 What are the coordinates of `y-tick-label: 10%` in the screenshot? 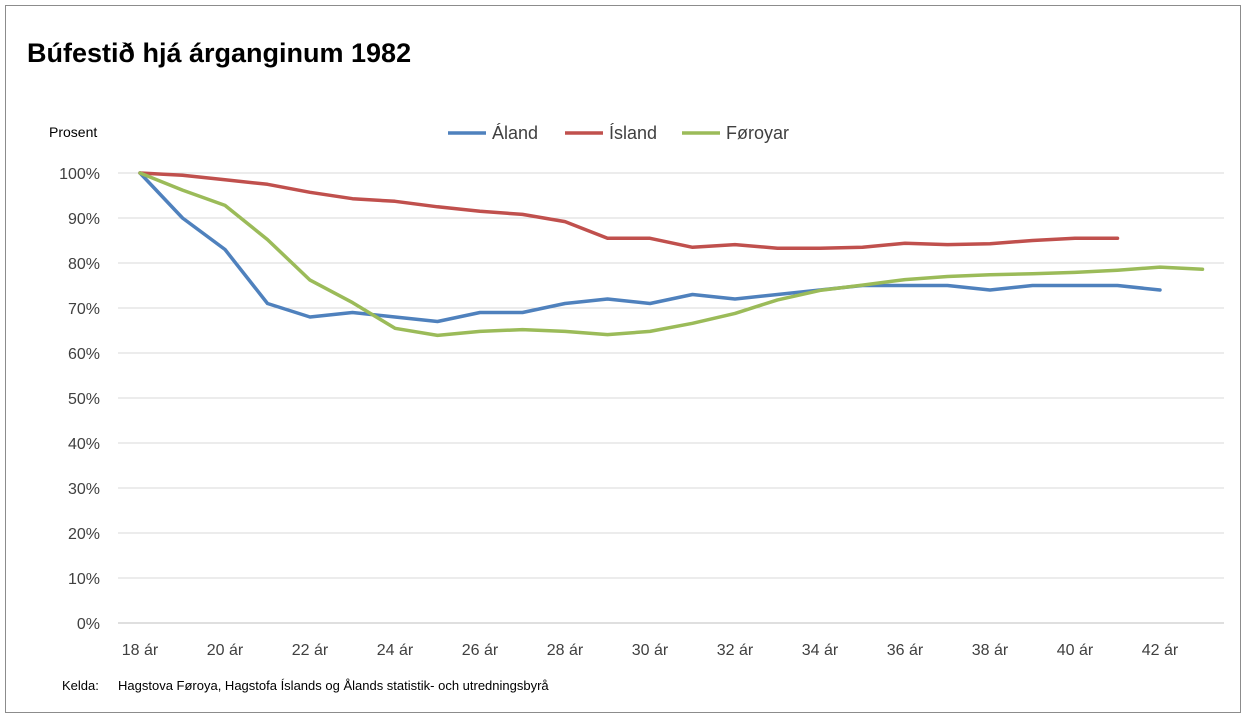 It's located at (84, 579).